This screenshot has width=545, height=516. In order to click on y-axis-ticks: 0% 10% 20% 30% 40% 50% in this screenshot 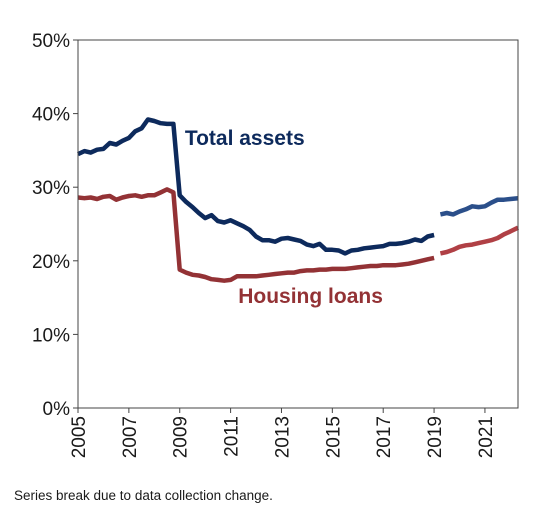, I will do `click(55, 225)`.